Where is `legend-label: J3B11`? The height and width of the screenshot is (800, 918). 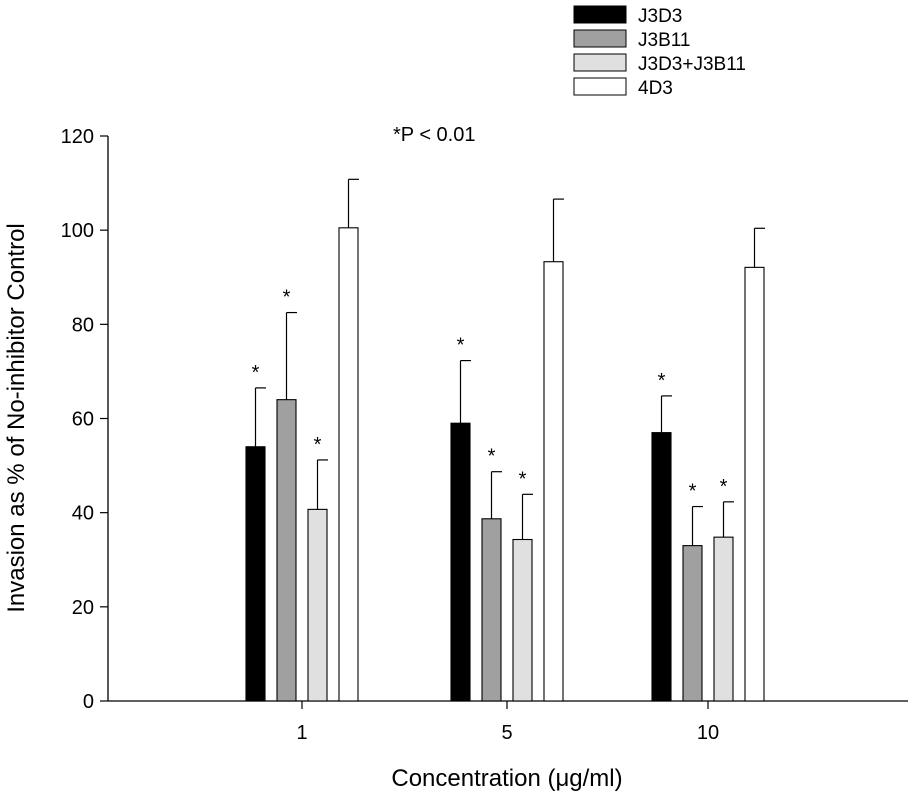 legend-label: J3B11 is located at coordinates (664, 40).